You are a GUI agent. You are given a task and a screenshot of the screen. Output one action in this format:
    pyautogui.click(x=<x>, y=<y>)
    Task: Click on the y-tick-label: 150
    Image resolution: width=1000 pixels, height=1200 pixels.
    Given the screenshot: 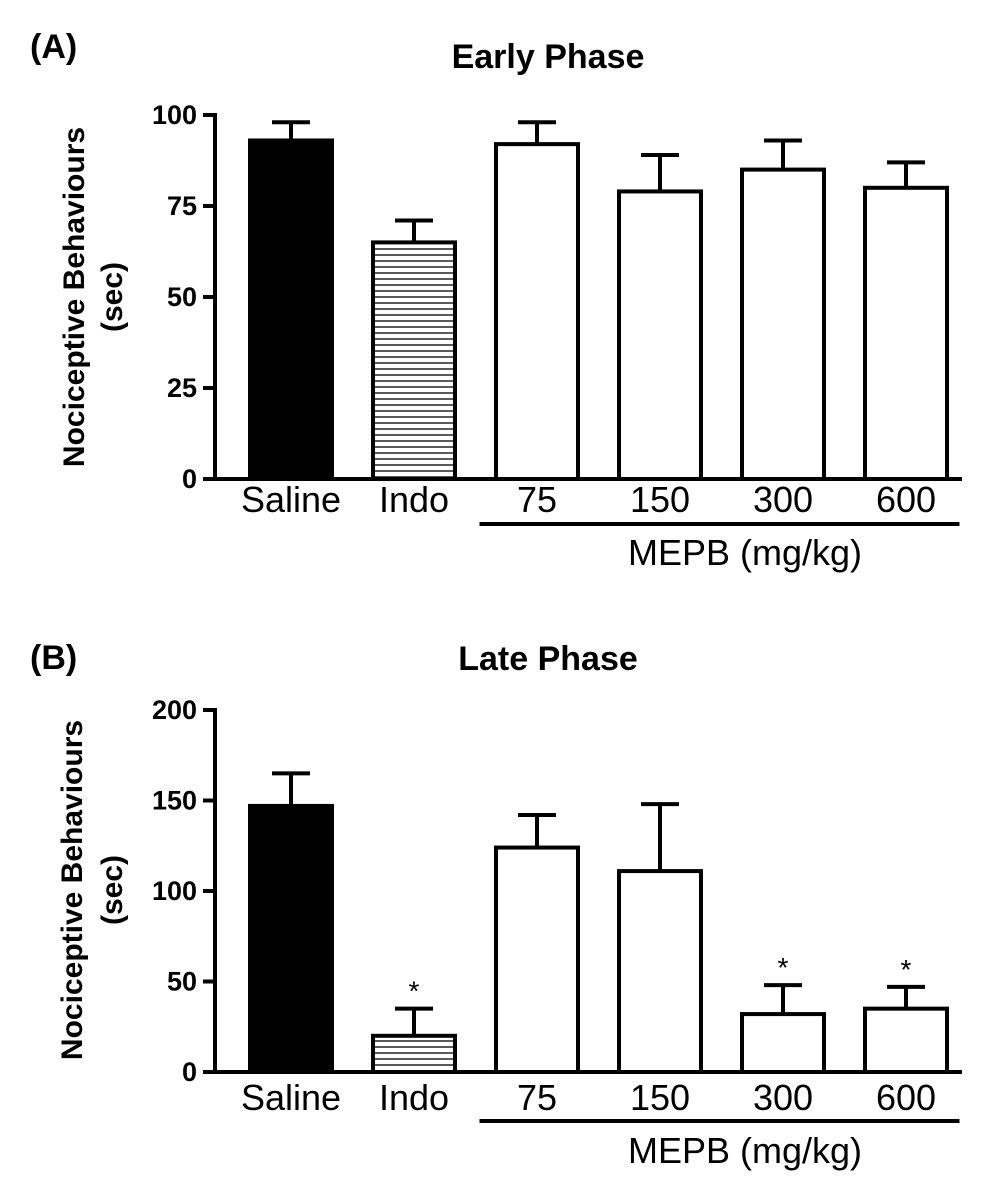 What is the action you would take?
    pyautogui.click(x=174, y=801)
    